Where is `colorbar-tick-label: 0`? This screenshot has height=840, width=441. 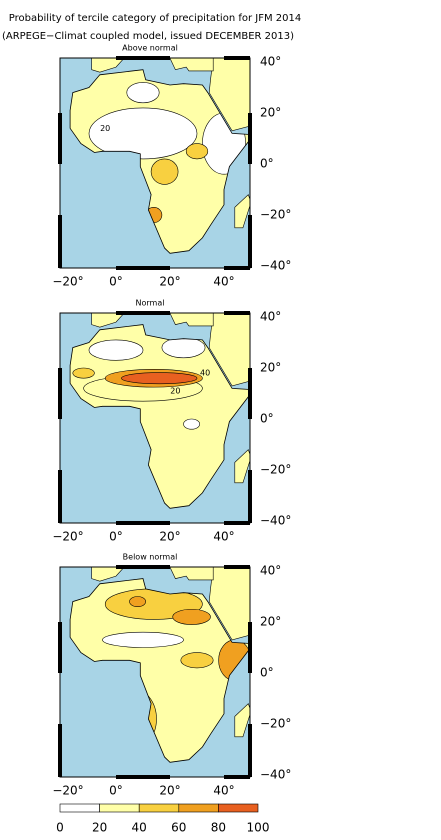
colorbar-tick-label: 0 is located at coordinates (60, 828).